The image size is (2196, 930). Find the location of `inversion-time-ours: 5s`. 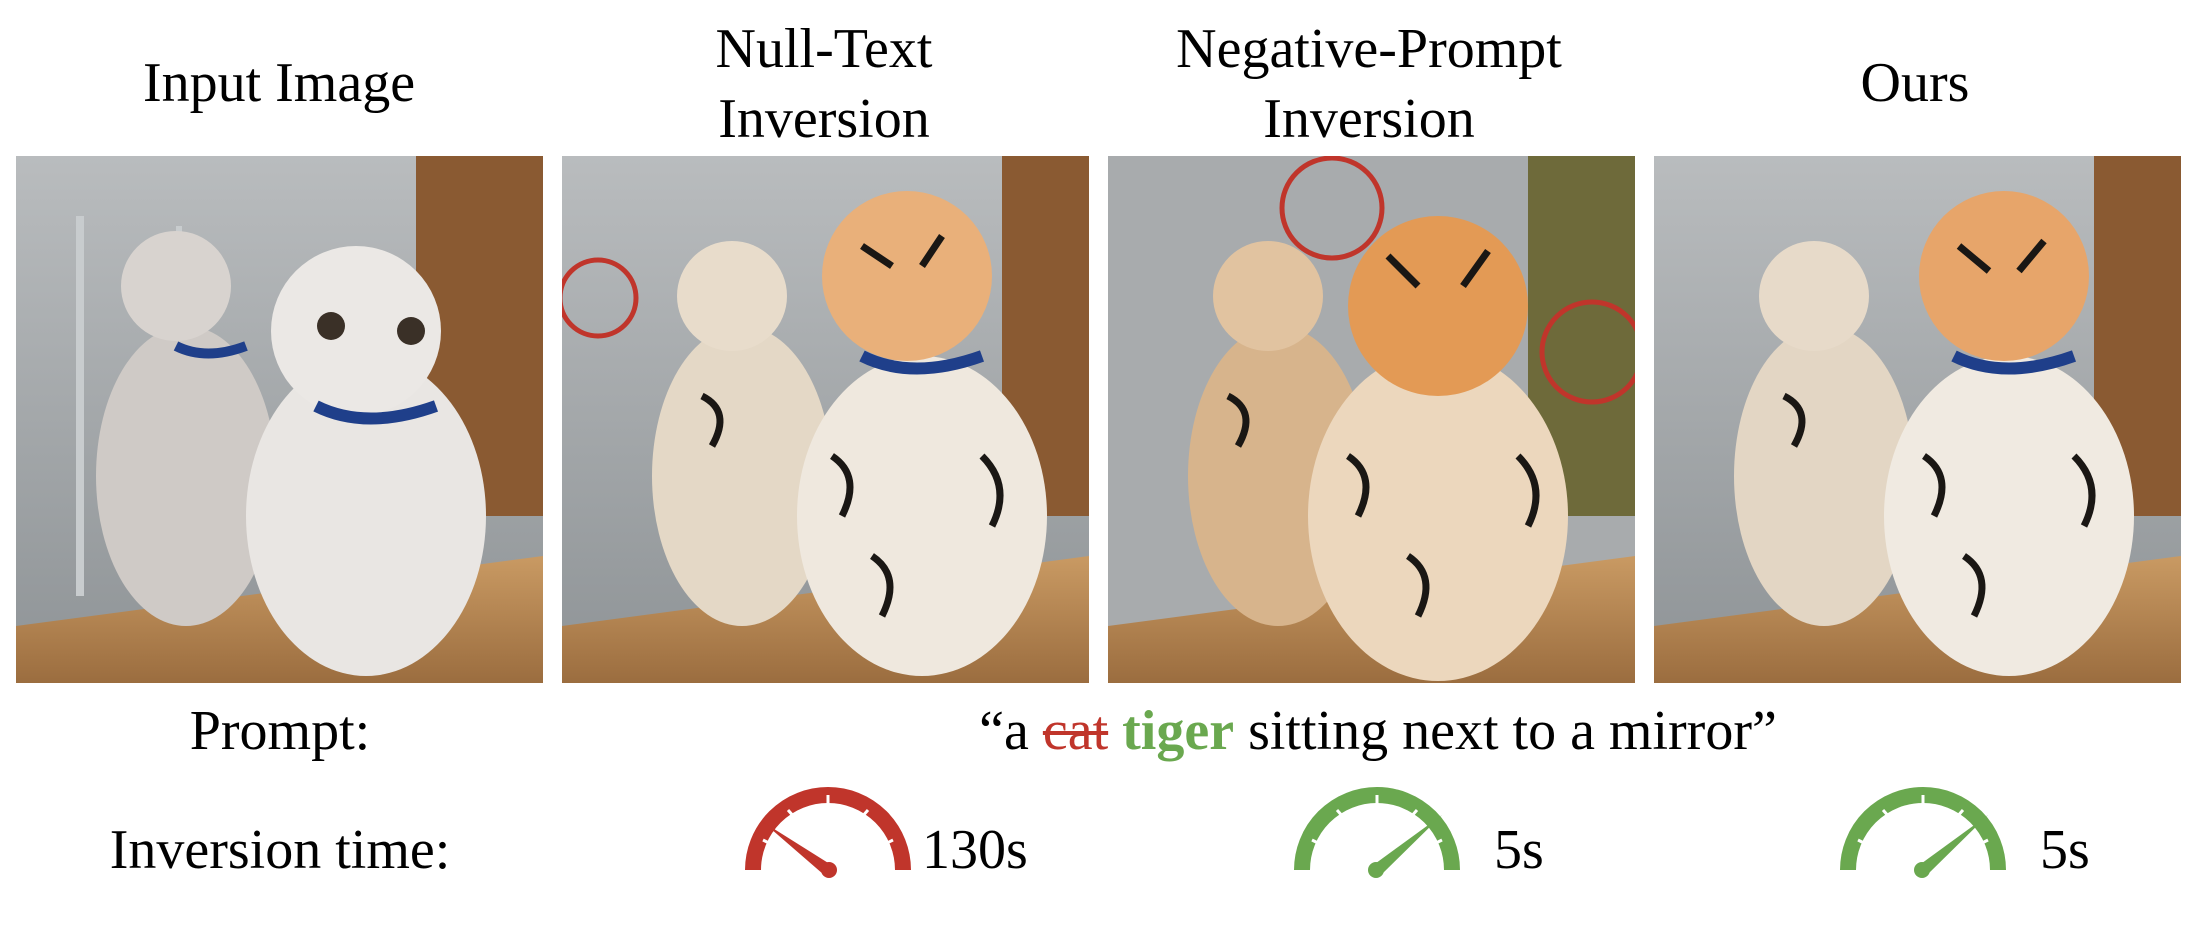

inversion-time-ours: 5s is located at coordinates (2065, 850).